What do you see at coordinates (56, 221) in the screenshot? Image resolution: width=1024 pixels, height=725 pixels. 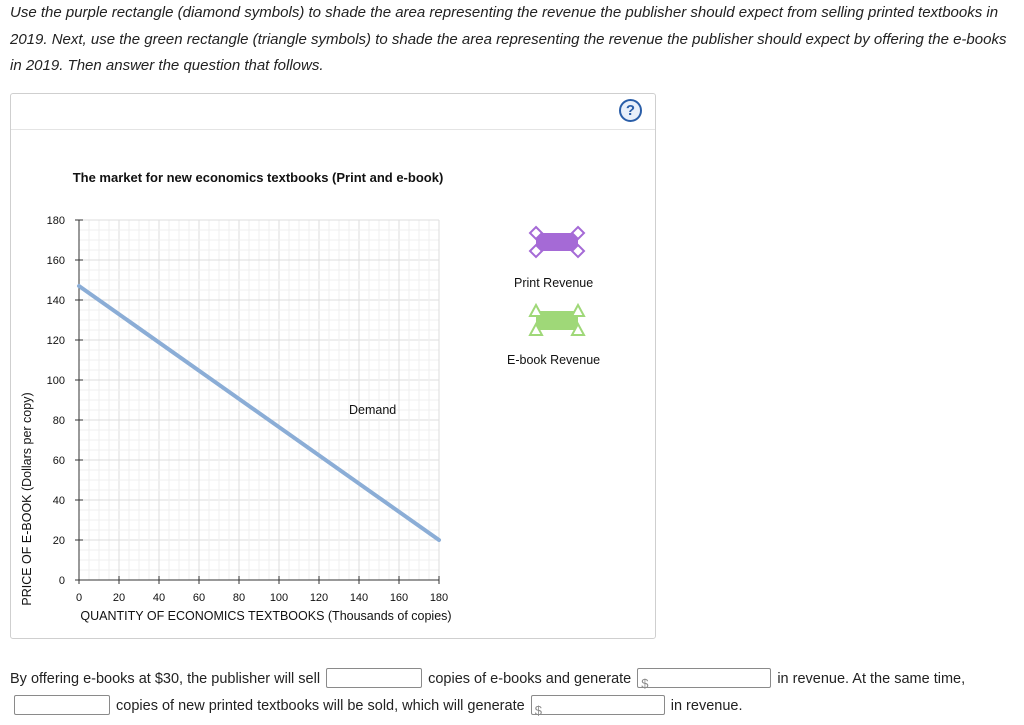 I see `y-tick-label: 180` at bounding box center [56, 221].